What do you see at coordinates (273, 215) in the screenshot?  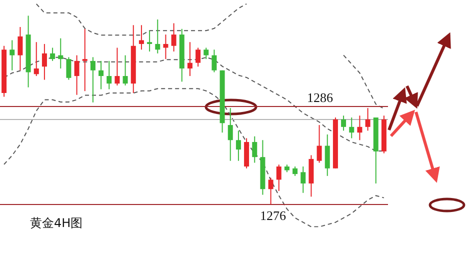 I see `annotation: 1276` at bounding box center [273, 215].